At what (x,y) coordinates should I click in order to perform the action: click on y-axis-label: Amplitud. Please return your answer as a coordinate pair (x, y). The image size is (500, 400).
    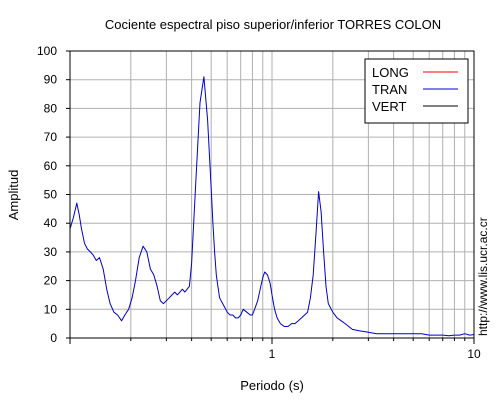
    Looking at the image, I should click on (13, 195).